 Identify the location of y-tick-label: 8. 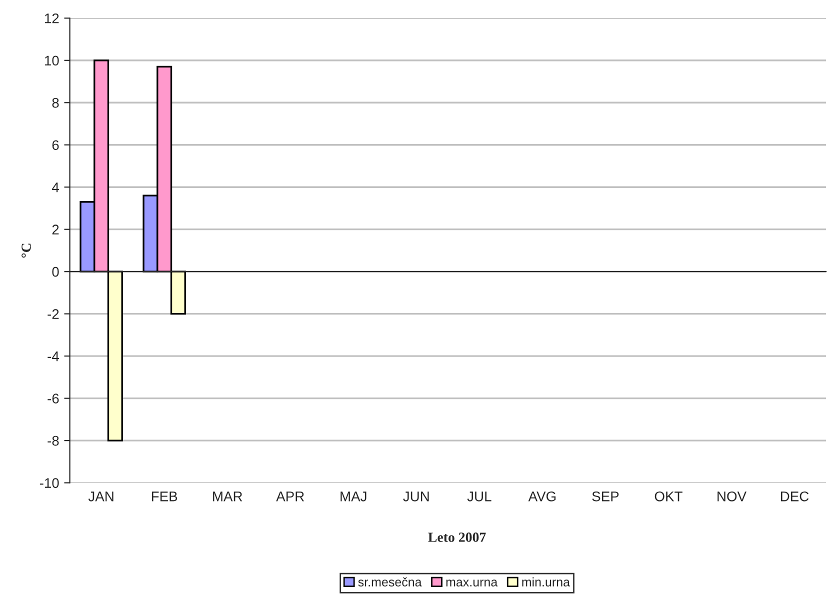
(55, 103).